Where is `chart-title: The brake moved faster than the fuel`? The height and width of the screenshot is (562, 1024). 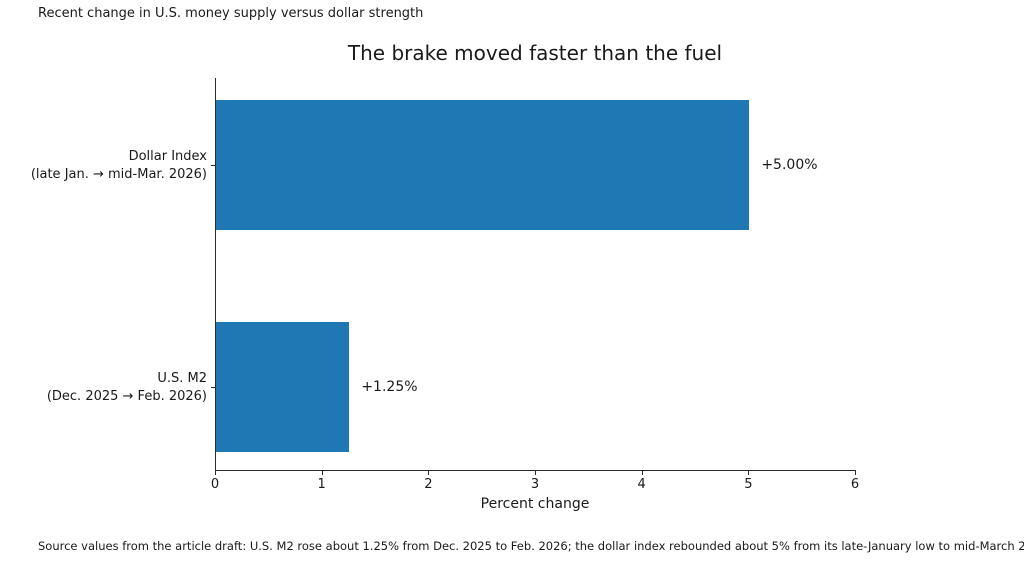
chart-title: The brake moved faster than the fuel is located at coordinates (535, 53).